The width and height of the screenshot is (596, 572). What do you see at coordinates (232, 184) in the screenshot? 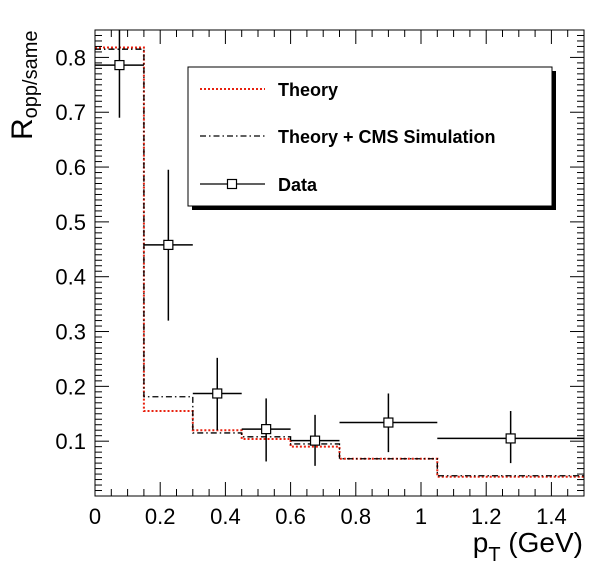
I see `legend-swatch-data-marker` at bounding box center [232, 184].